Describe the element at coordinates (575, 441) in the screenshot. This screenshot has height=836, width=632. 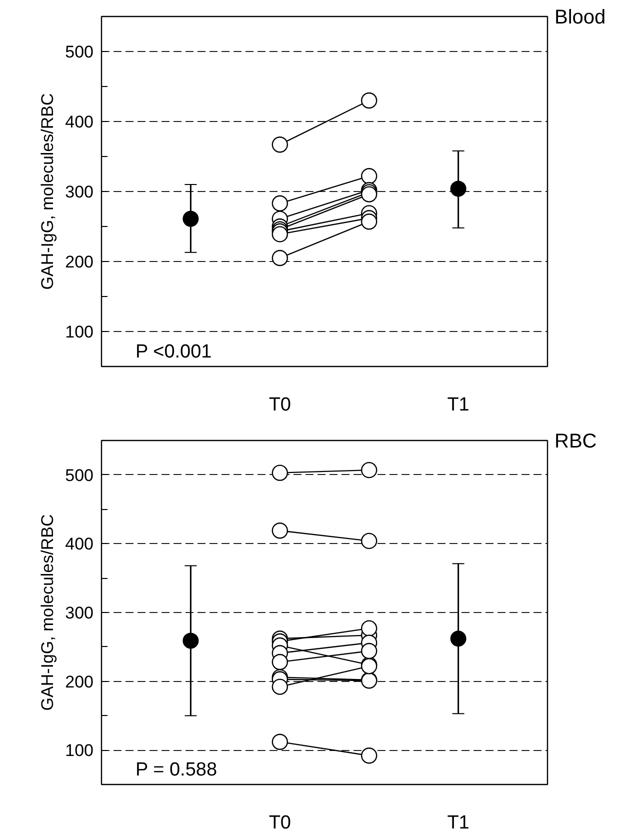
I see `chart-title: RBC` at that location.